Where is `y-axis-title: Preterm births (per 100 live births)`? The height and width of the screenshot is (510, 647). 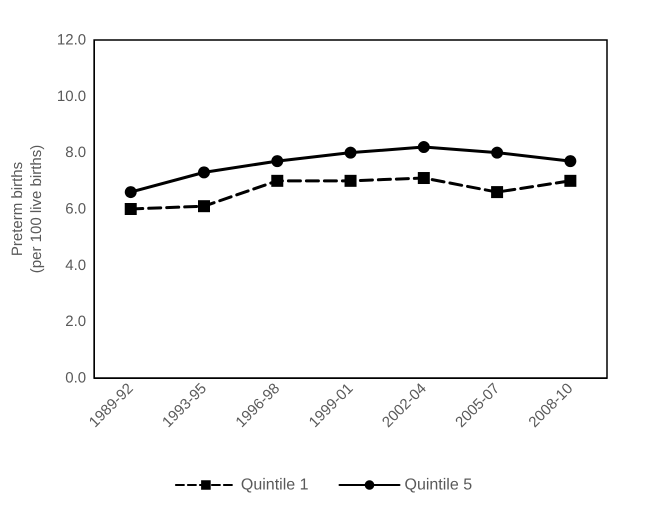
y-axis-title: Preterm births (per 100 live births) is located at coordinates (27, 209).